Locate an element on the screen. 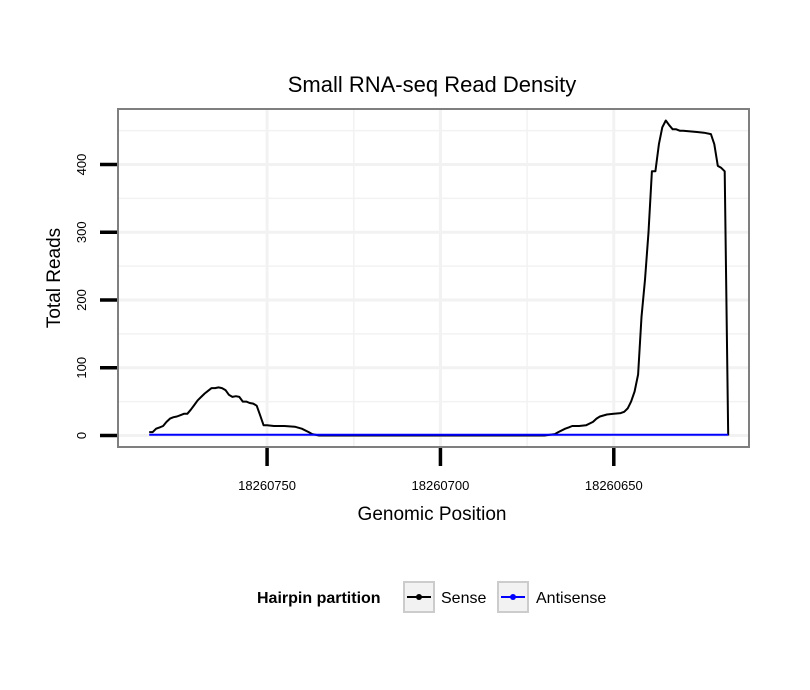 The height and width of the screenshot is (690, 810). x-tick-label: 18260700 is located at coordinates (441, 485).